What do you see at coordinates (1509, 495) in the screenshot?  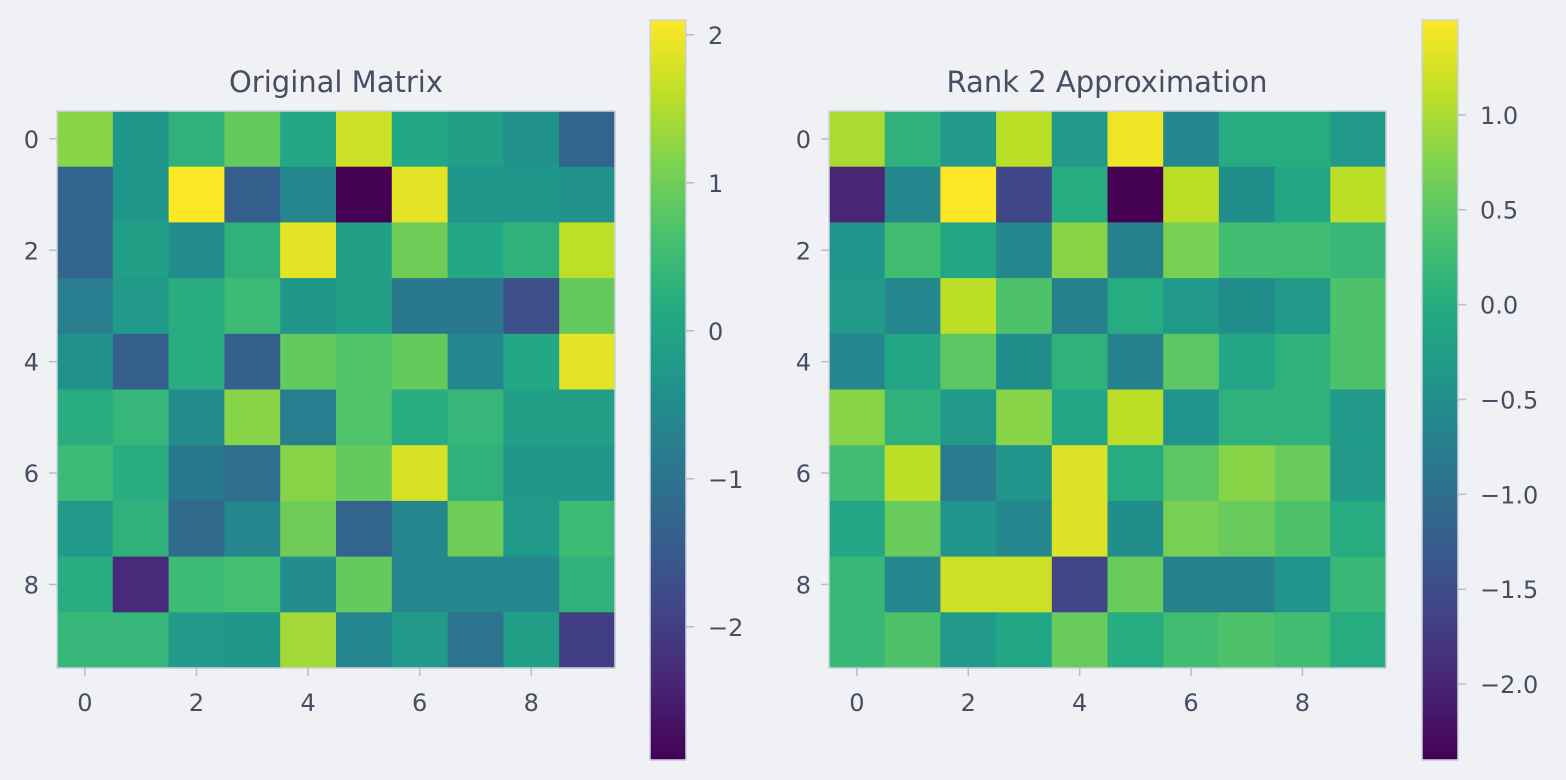 I see `colorbar-tick-label: −1.0` at bounding box center [1509, 495].